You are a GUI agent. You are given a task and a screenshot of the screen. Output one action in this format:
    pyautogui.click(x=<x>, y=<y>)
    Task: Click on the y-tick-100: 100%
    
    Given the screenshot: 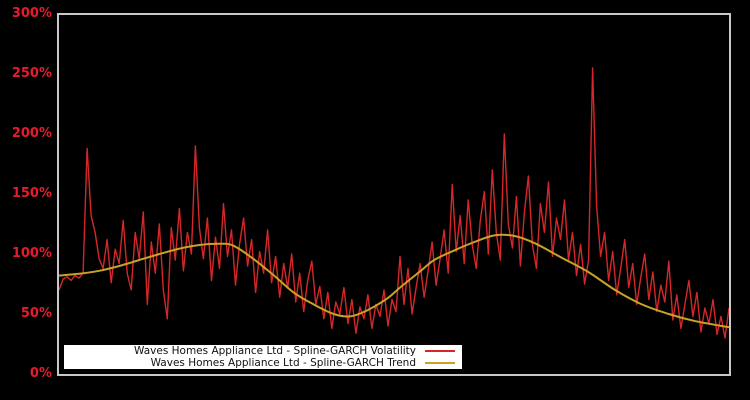 What is the action you would take?
    pyautogui.click(x=31, y=253)
    